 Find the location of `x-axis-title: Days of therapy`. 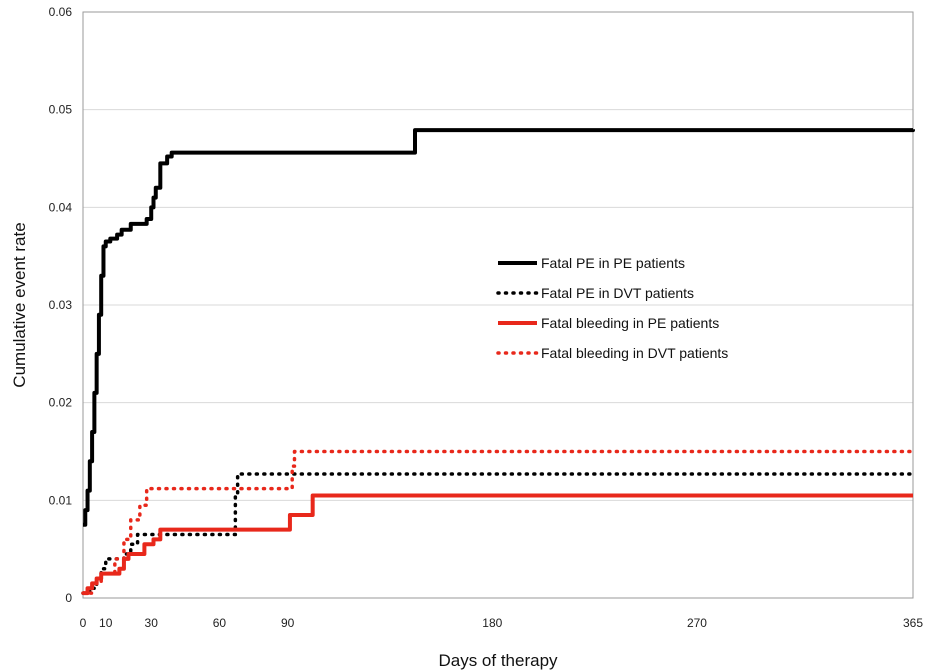

x-axis-title: Days of therapy is located at coordinates (498, 660).